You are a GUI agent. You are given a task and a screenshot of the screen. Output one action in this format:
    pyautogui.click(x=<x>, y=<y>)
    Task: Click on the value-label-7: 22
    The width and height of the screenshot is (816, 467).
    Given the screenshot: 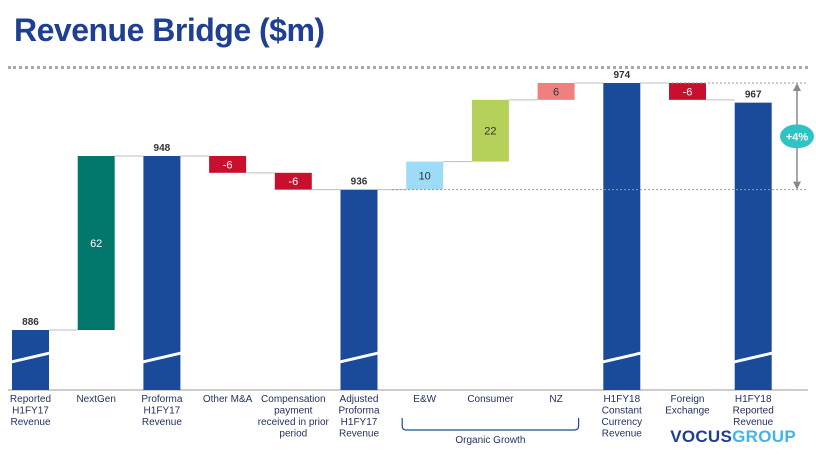 What is the action you would take?
    pyautogui.click(x=490, y=132)
    